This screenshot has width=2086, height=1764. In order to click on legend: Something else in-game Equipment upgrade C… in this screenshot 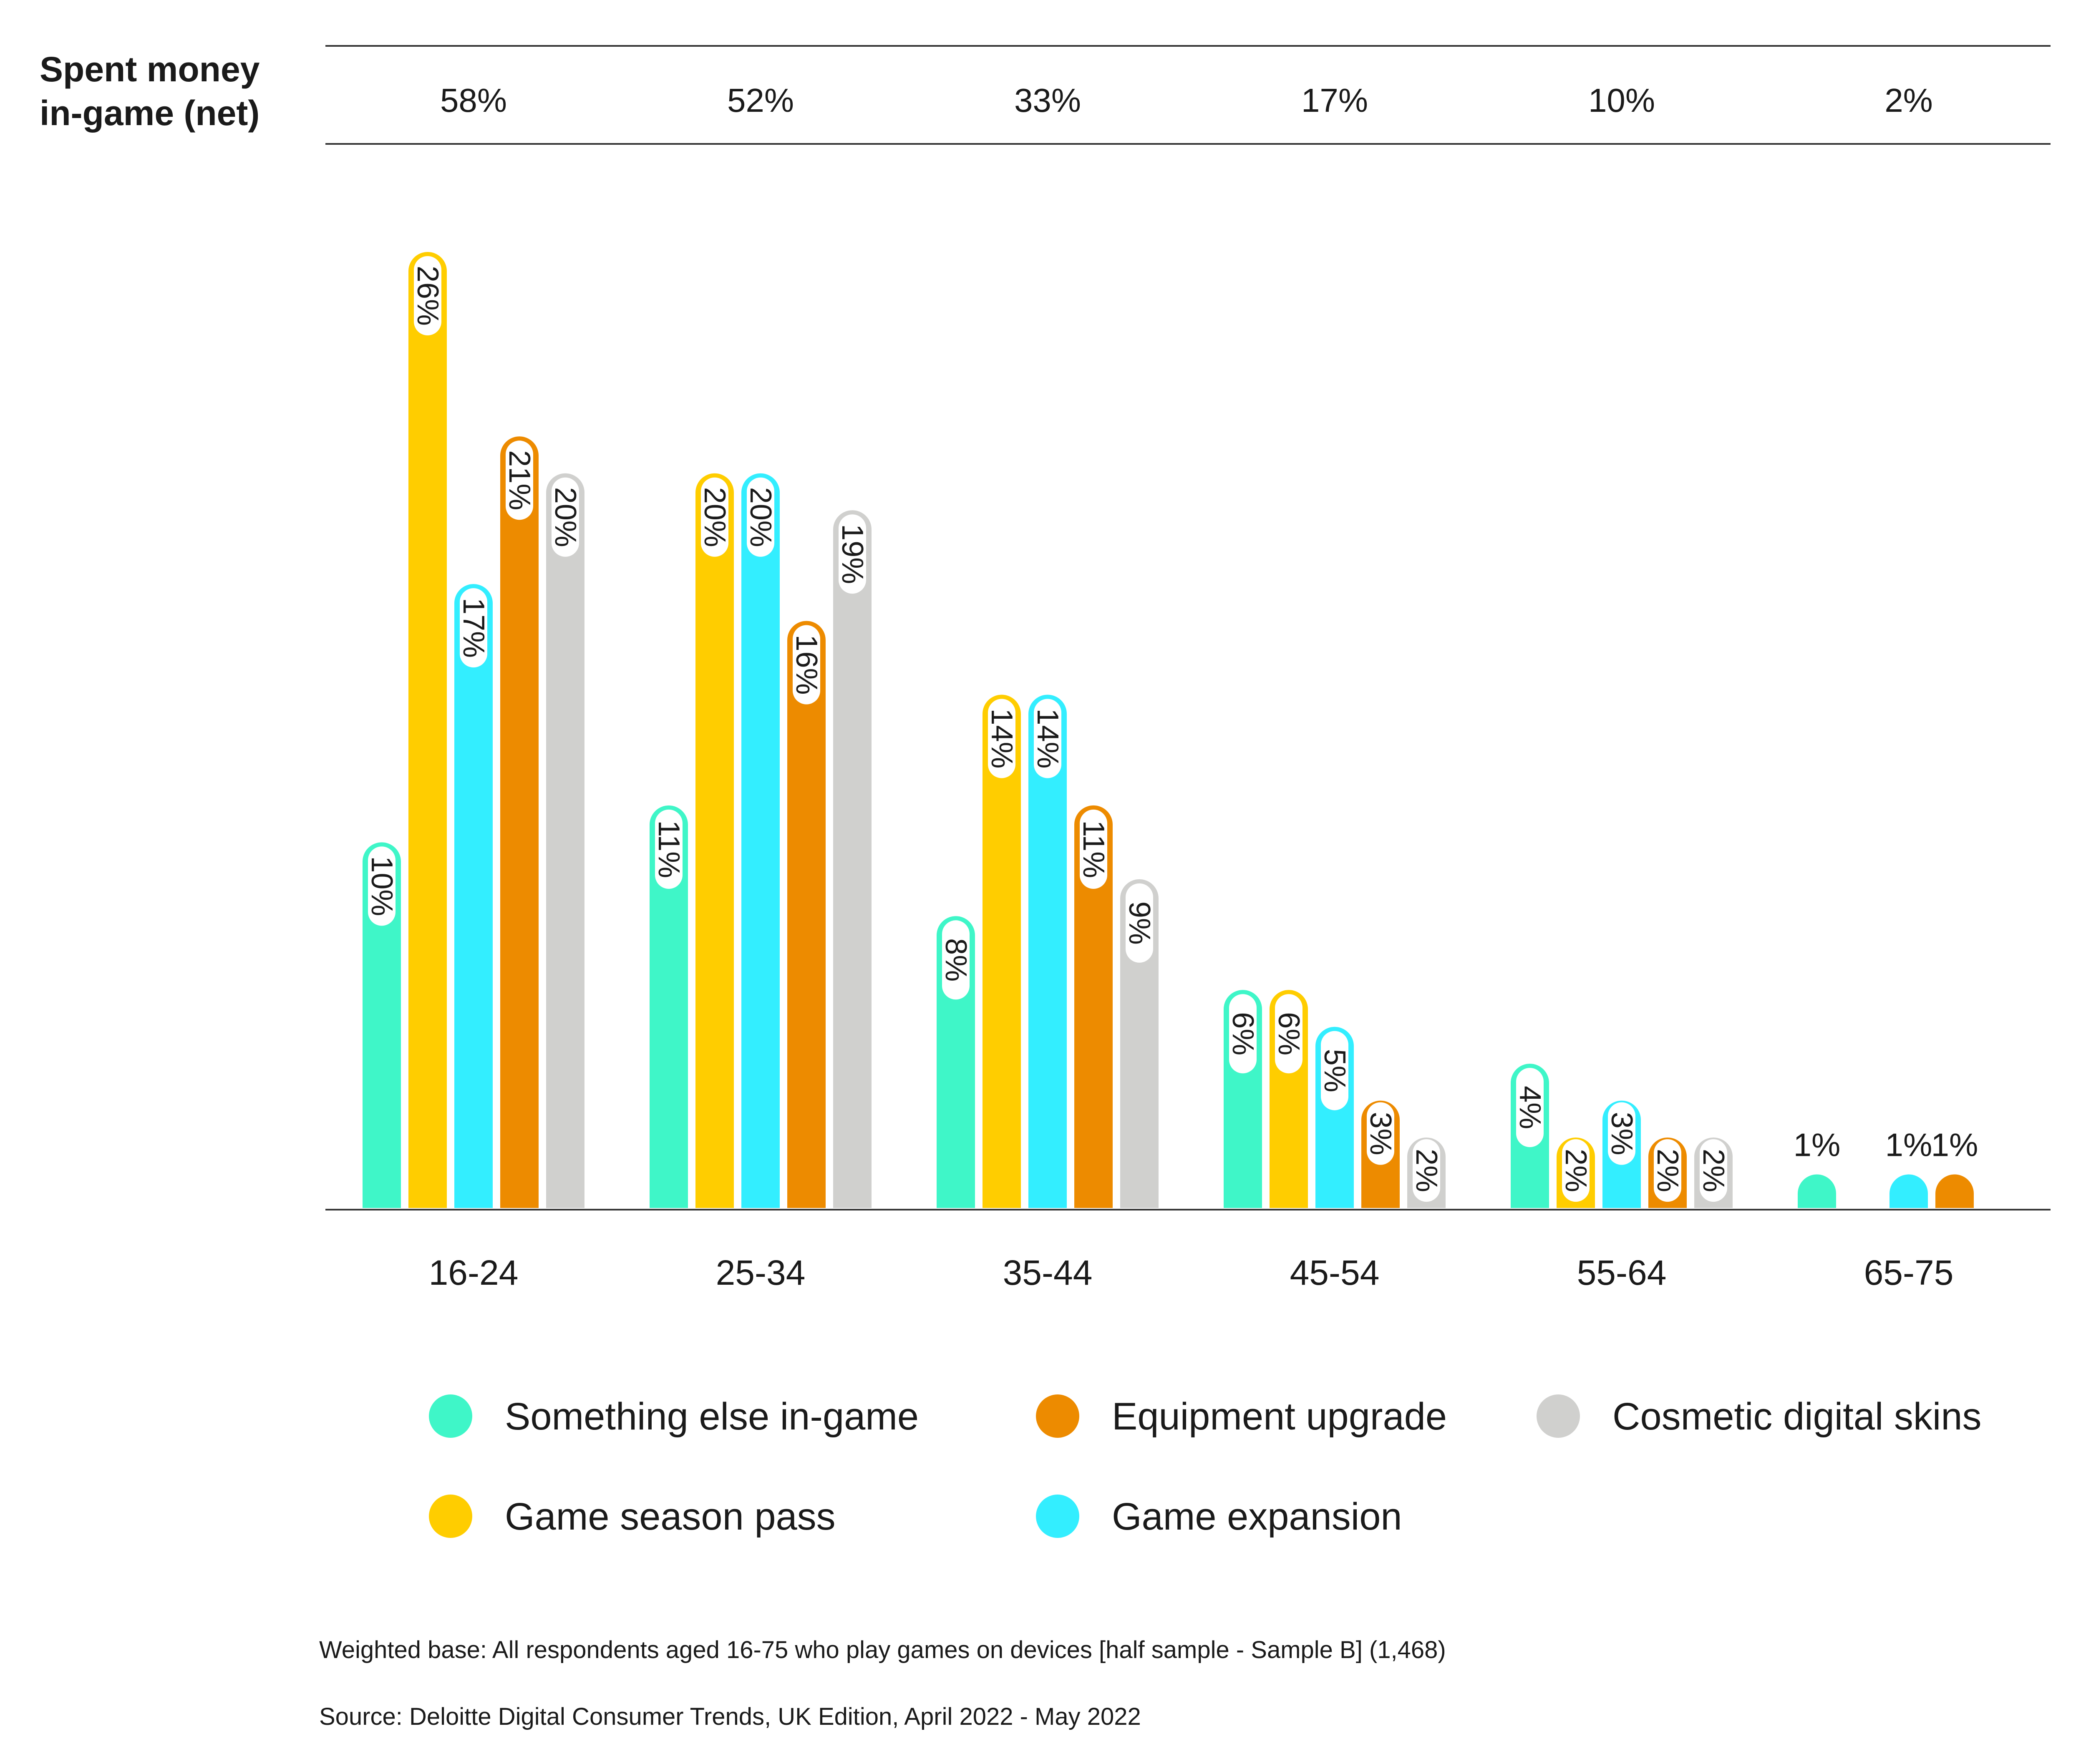, I will do `click(1205, 1466)`.